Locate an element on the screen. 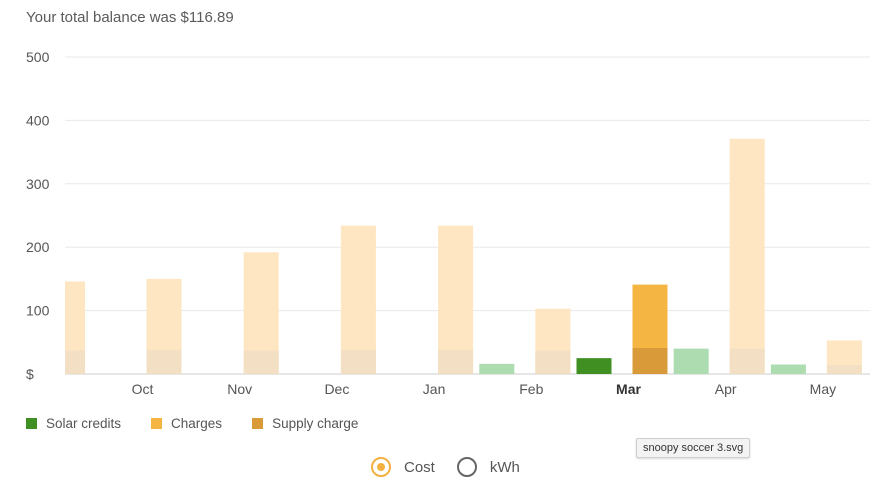 This screenshot has width=887, height=490. chart-legend: Solar credits Charges Supply charge is located at coordinates (207, 423).